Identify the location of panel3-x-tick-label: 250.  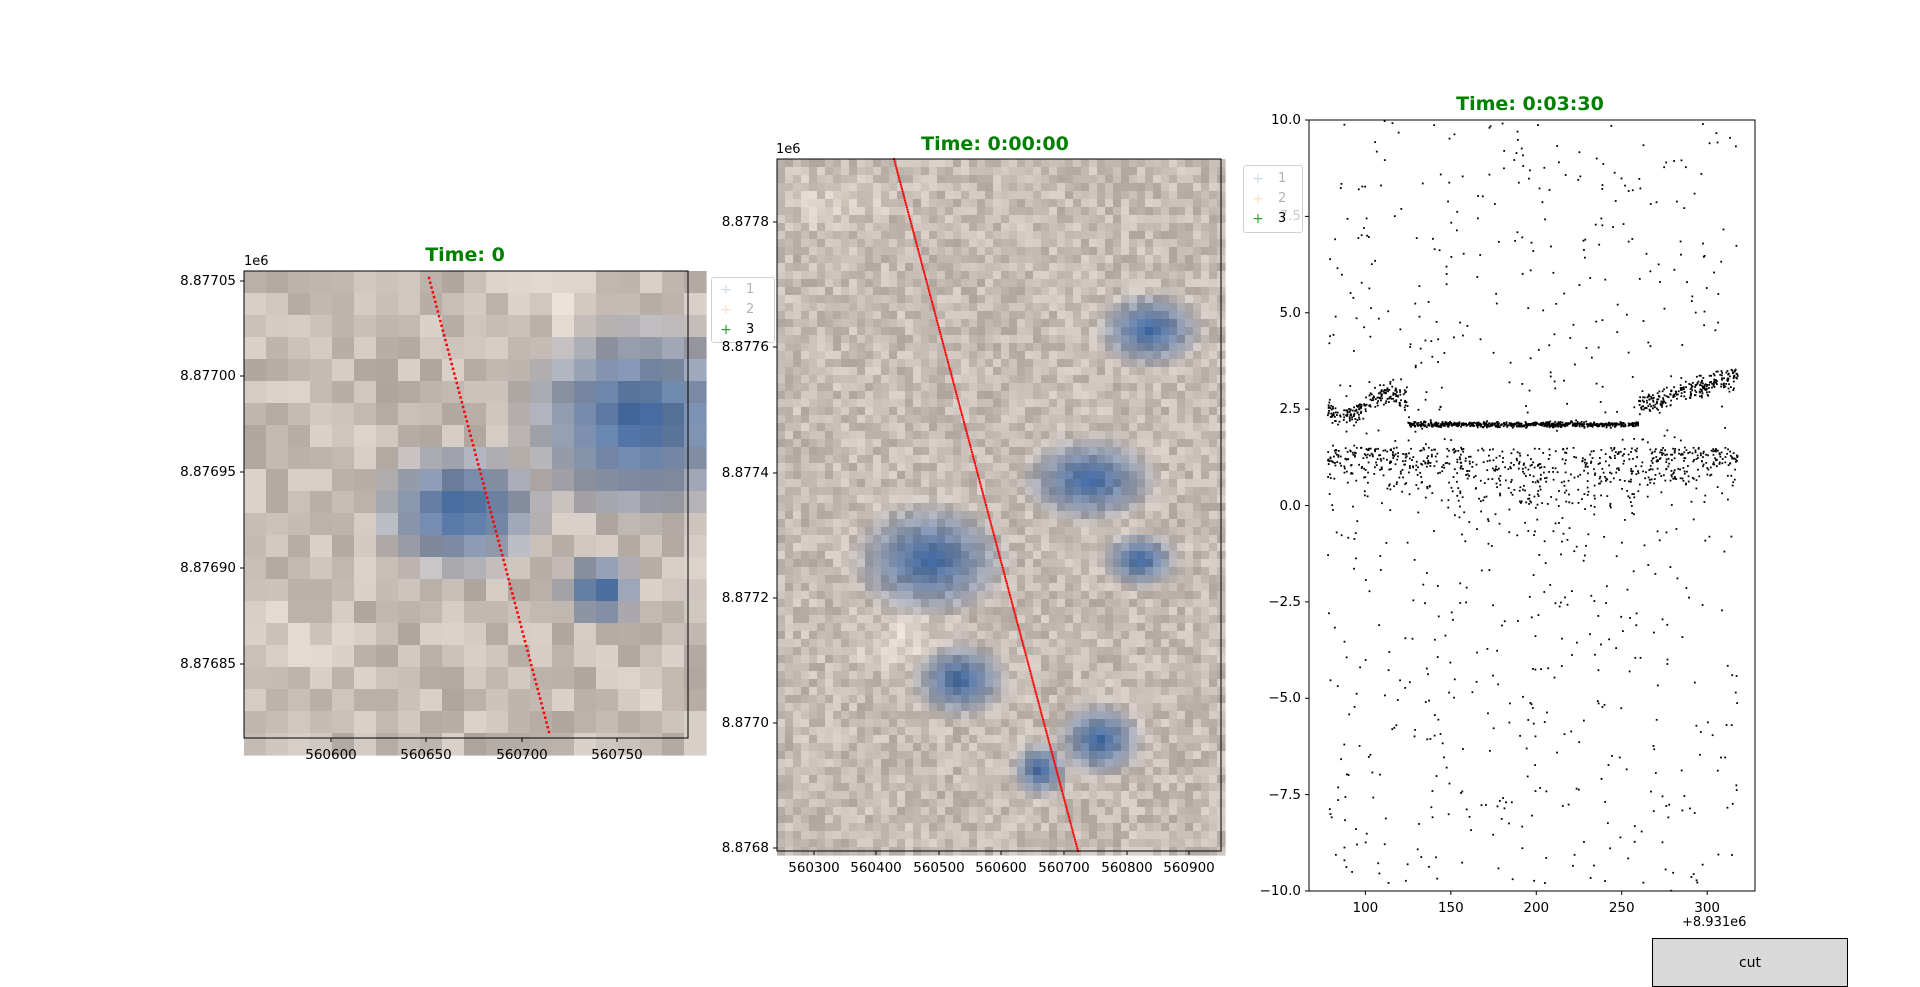
(1622, 908).